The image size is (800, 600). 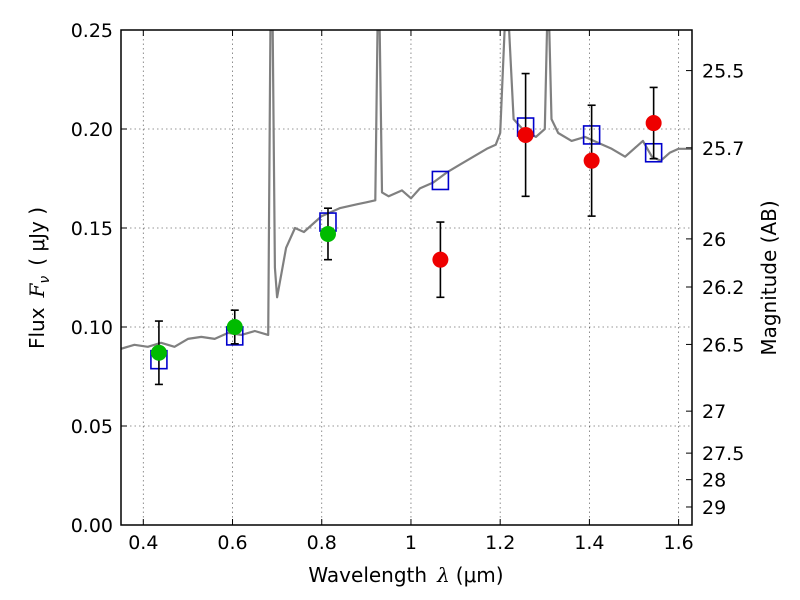 What do you see at coordinates (679, 543) in the screenshot?
I see `x-tick-label: 1.6` at bounding box center [679, 543].